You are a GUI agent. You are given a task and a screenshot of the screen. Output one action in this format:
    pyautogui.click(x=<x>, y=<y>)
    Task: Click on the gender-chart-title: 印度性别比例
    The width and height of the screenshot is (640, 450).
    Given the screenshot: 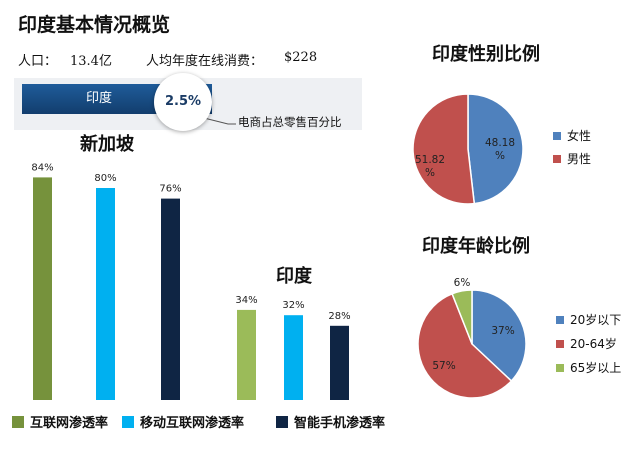 What is the action you would take?
    pyautogui.click(x=486, y=54)
    